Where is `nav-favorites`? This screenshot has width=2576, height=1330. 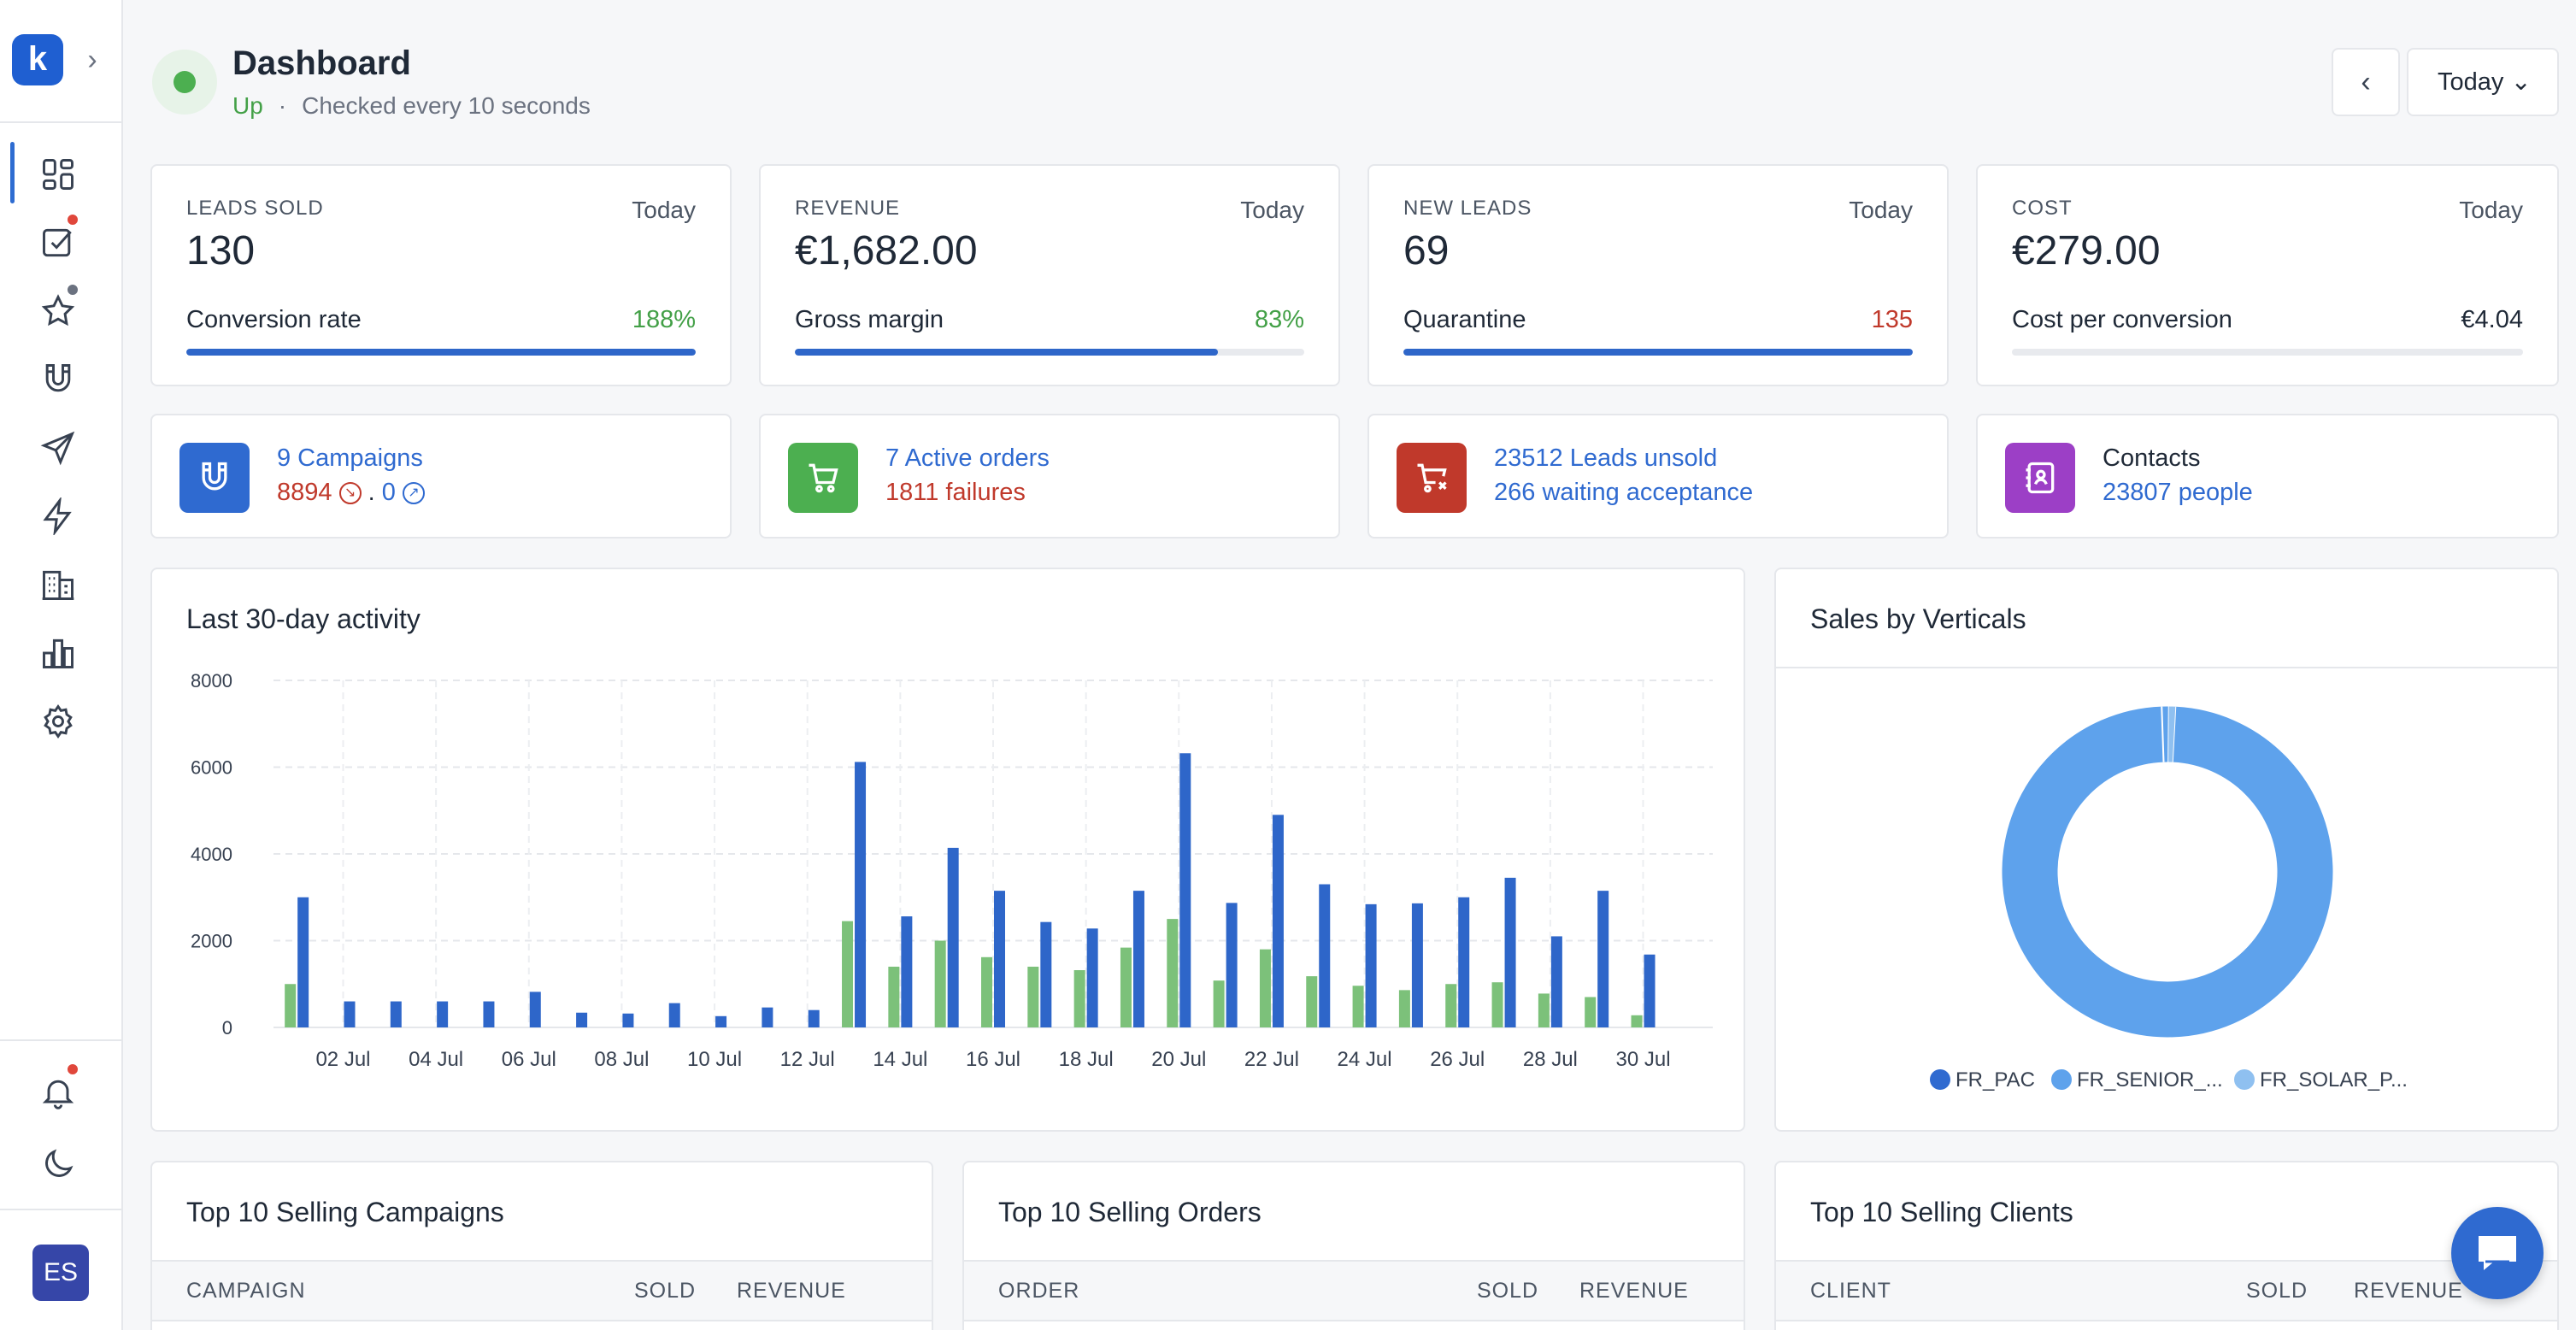
nav-favorites is located at coordinates (61, 309).